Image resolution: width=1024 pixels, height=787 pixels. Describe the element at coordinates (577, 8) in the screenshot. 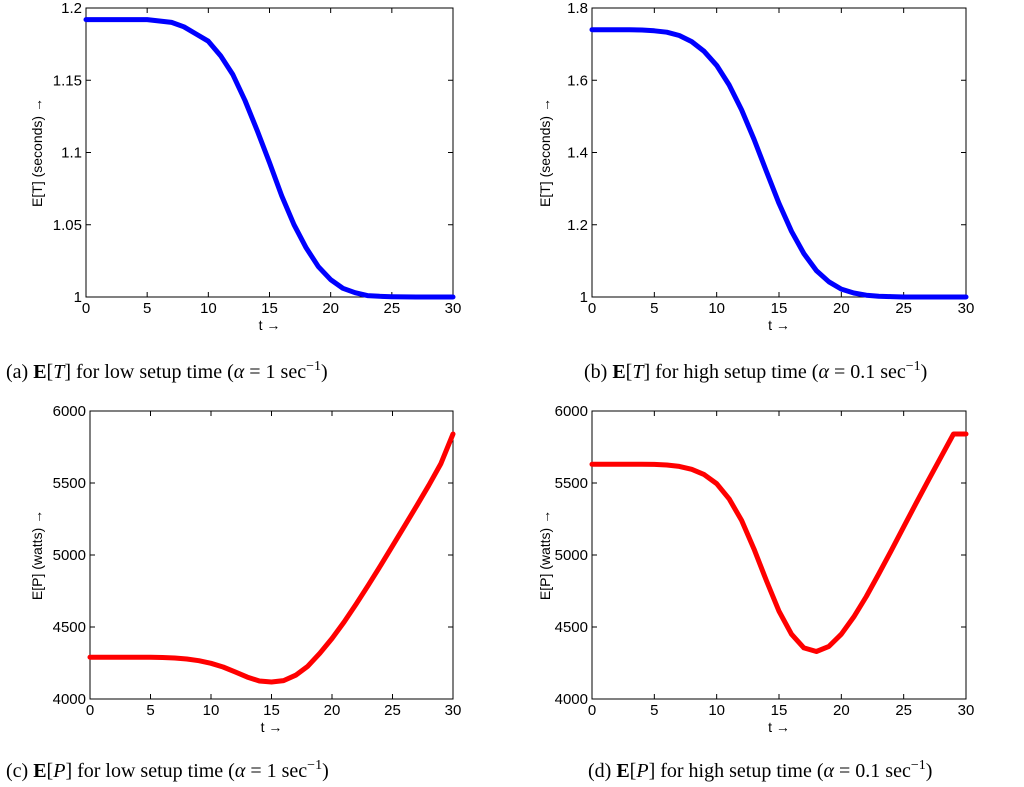

I see `y-tick-label: 1.8` at that location.